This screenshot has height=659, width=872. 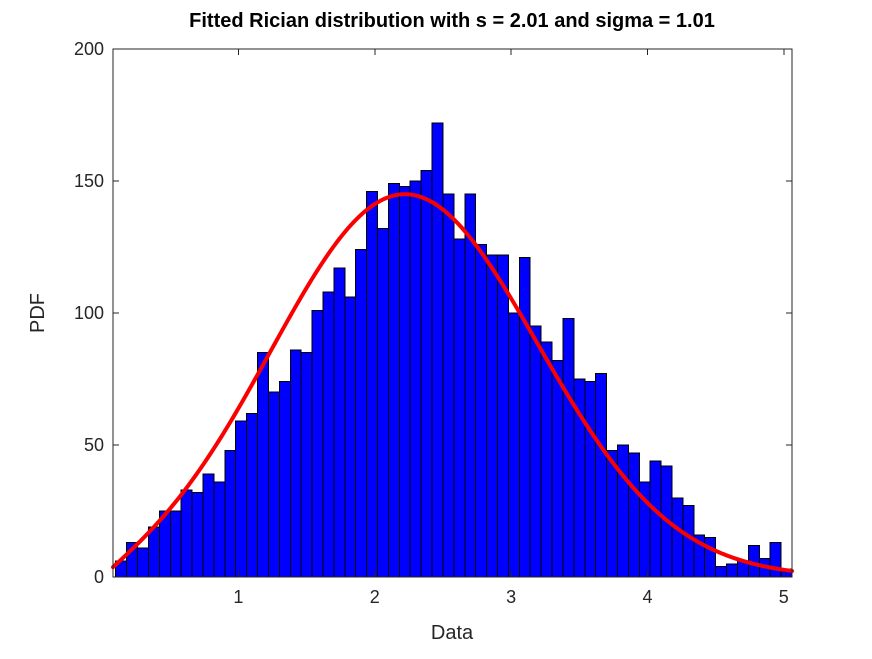 I want to click on x-tick-label: 2, so click(x=375, y=597).